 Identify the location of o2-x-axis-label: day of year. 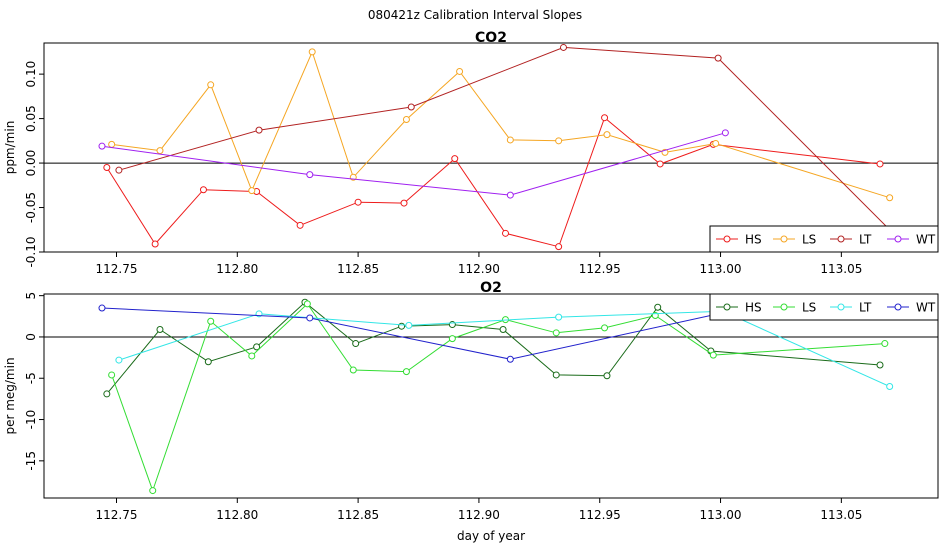
(491, 536).